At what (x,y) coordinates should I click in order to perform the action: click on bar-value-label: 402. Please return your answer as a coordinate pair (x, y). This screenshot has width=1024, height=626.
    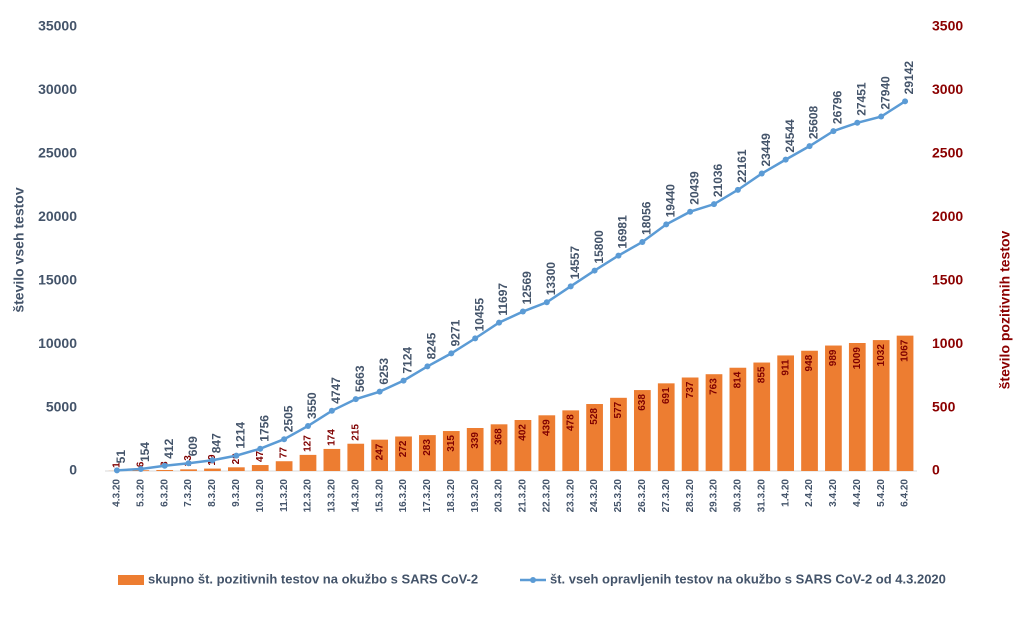
    Looking at the image, I should click on (523, 432).